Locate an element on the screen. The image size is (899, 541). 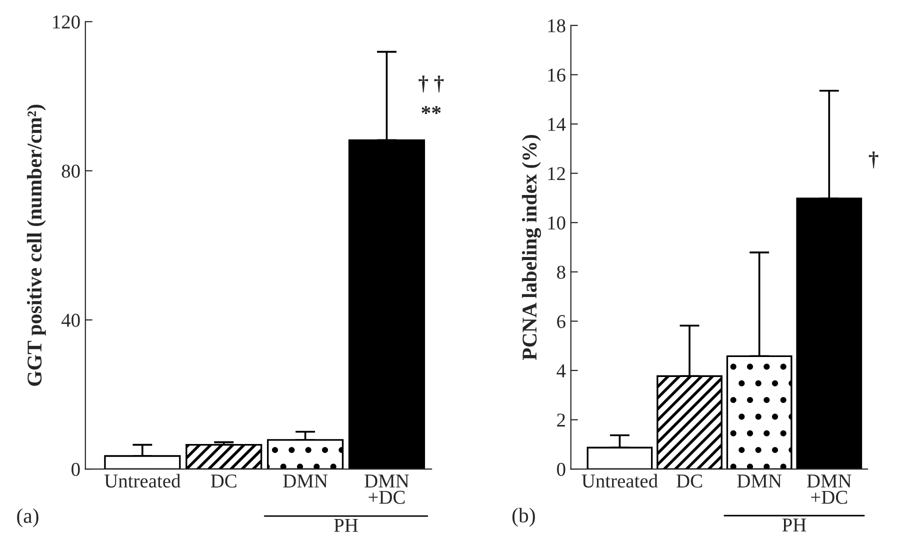
annotation: † is located at coordinates (873, 160).